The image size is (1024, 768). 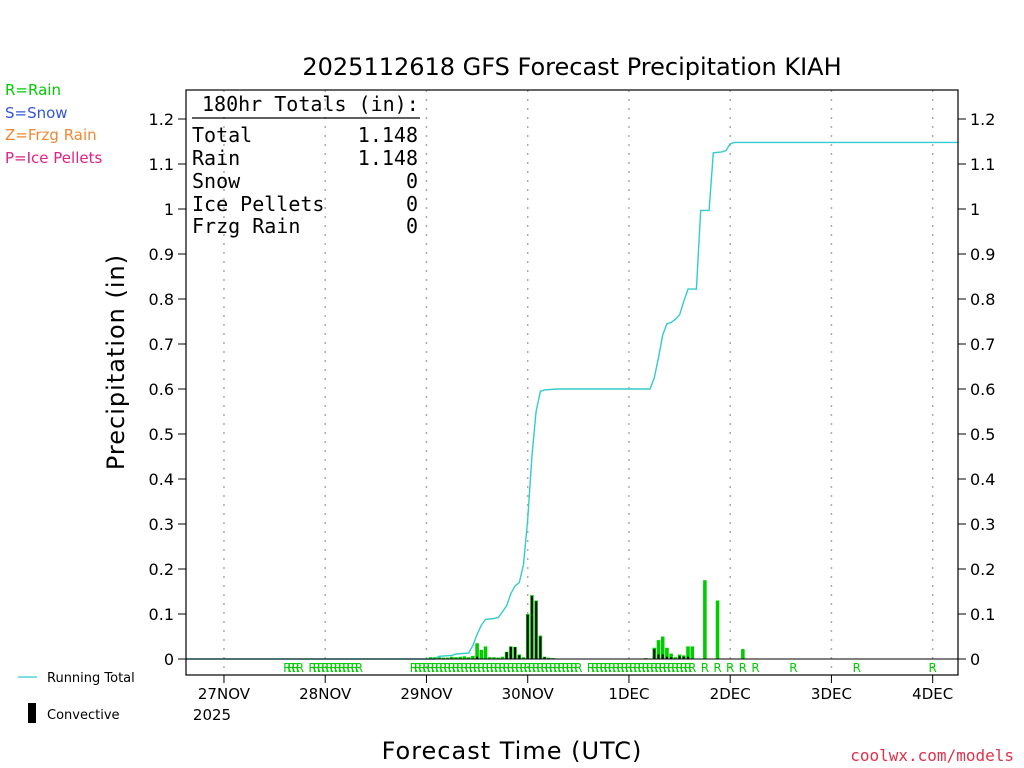 I want to click on x-tick-label: 1DEC, so click(x=628, y=694).